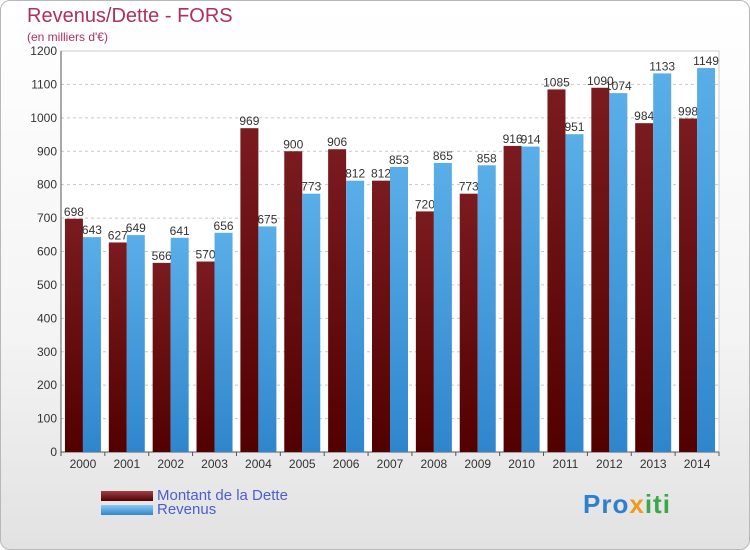 The width and height of the screenshot is (750, 550). What do you see at coordinates (47, 318) in the screenshot?
I see `y-tick-label: 400` at bounding box center [47, 318].